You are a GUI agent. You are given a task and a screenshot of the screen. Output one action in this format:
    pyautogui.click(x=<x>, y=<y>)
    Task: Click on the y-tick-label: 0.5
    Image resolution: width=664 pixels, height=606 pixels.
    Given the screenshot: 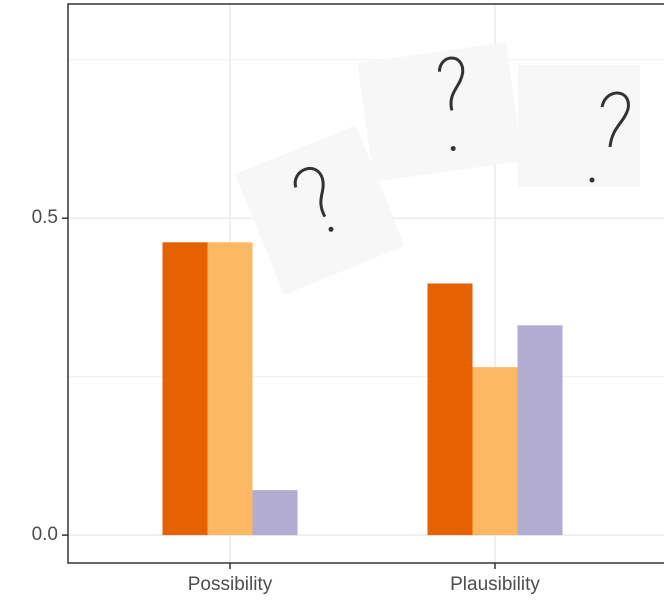 What is the action you would take?
    pyautogui.click(x=45, y=217)
    